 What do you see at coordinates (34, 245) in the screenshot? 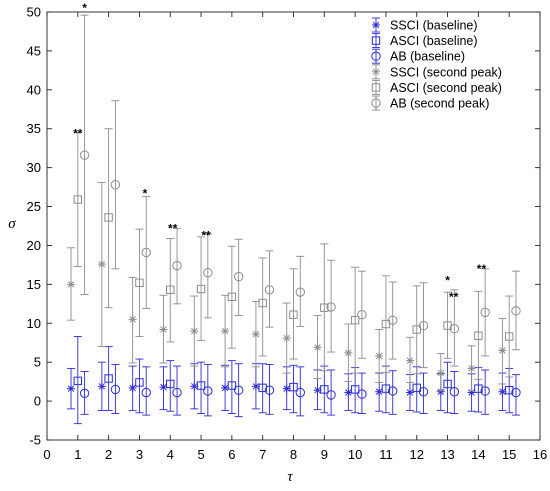
I see `y-tick-label: 20` at bounding box center [34, 245].